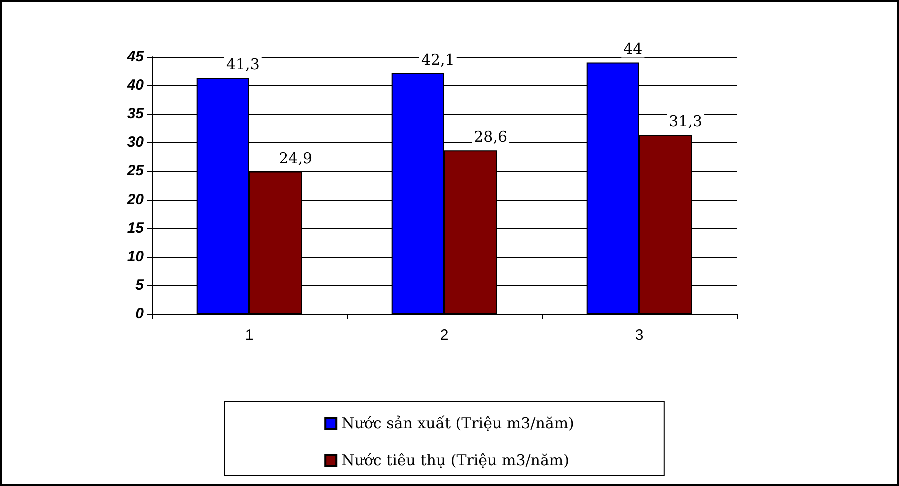  I want to click on y-tick-label: 5, so click(140, 285).